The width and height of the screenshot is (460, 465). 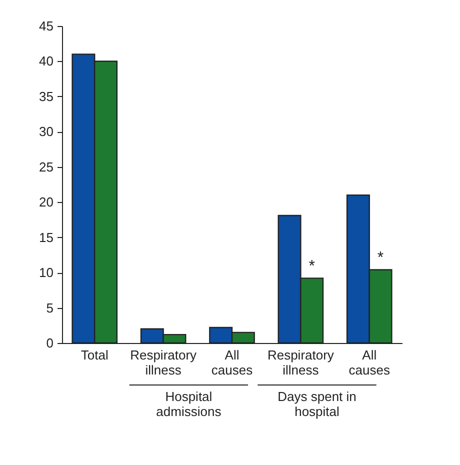 What do you see at coordinates (46, 132) in the screenshot?
I see `y-tick-label: 30` at bounding box center [46, 132].